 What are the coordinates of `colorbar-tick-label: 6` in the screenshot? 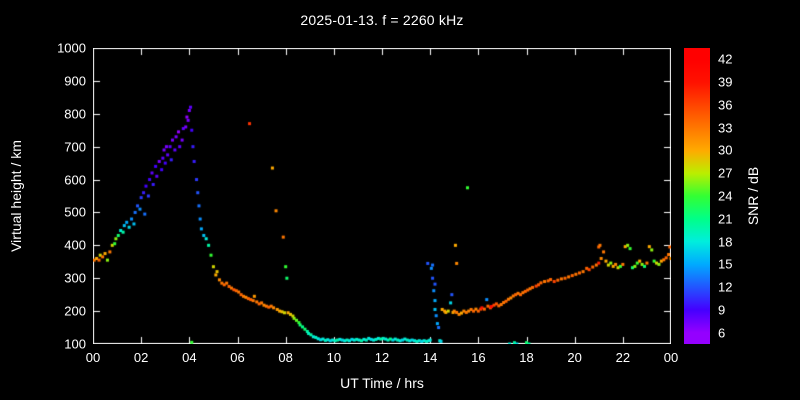 It's located at (722, 333).